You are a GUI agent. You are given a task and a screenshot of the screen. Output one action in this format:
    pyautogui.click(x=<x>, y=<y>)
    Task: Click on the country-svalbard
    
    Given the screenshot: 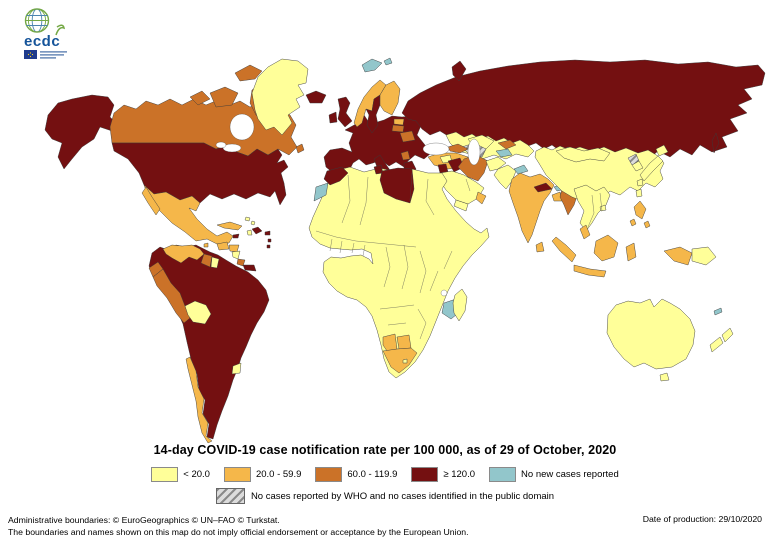 What is the action you would take?
    pyautogui.click(x=372, y=65)
    